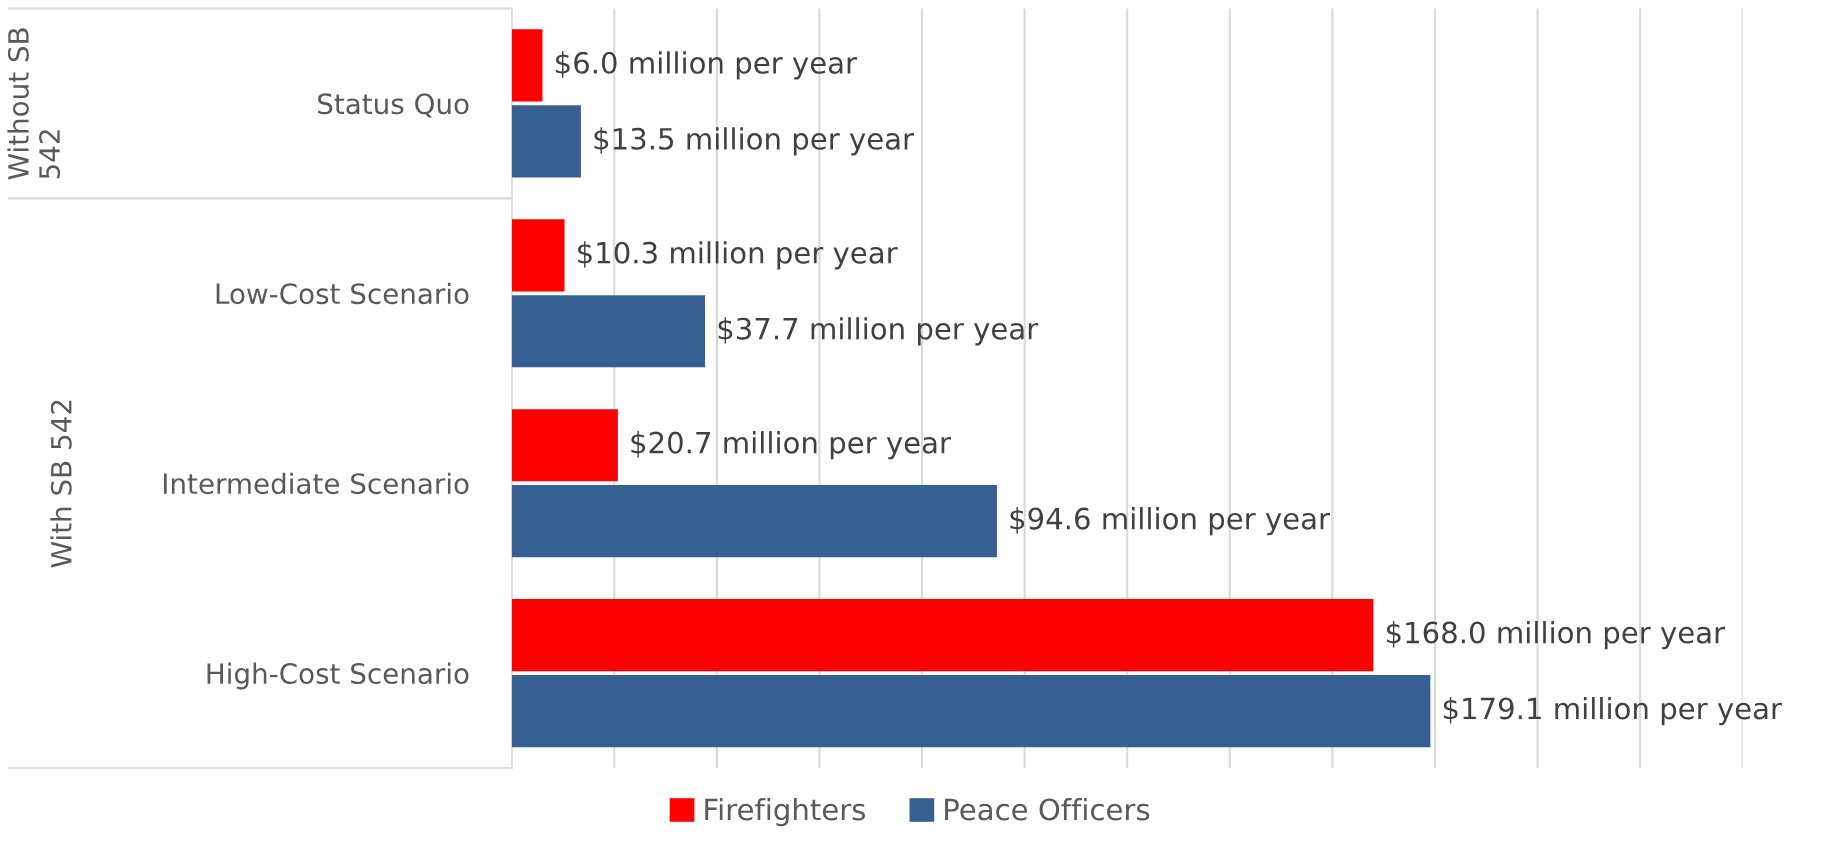  I want to click on data-label: $13.5 million per year, so click(754, 141).